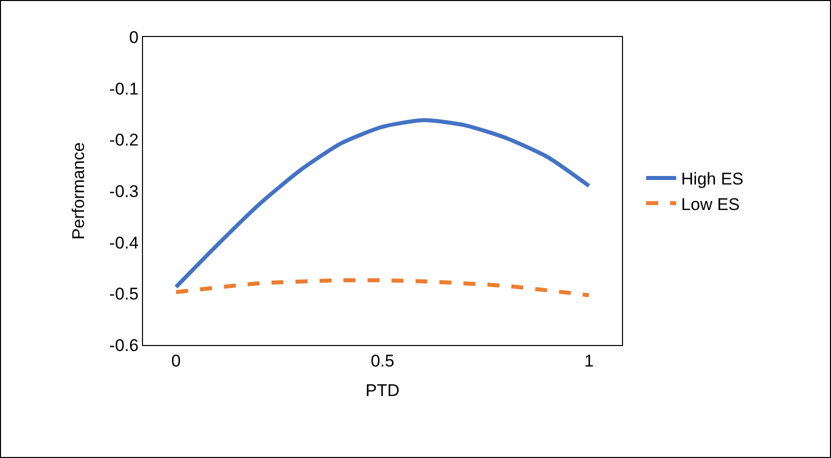 Image resolution: width=831 pixels, height=458 pixels. Describe the element at coordinates (382, 360) in the screenshot. I see `x-tick-label: 0.5` at that location.